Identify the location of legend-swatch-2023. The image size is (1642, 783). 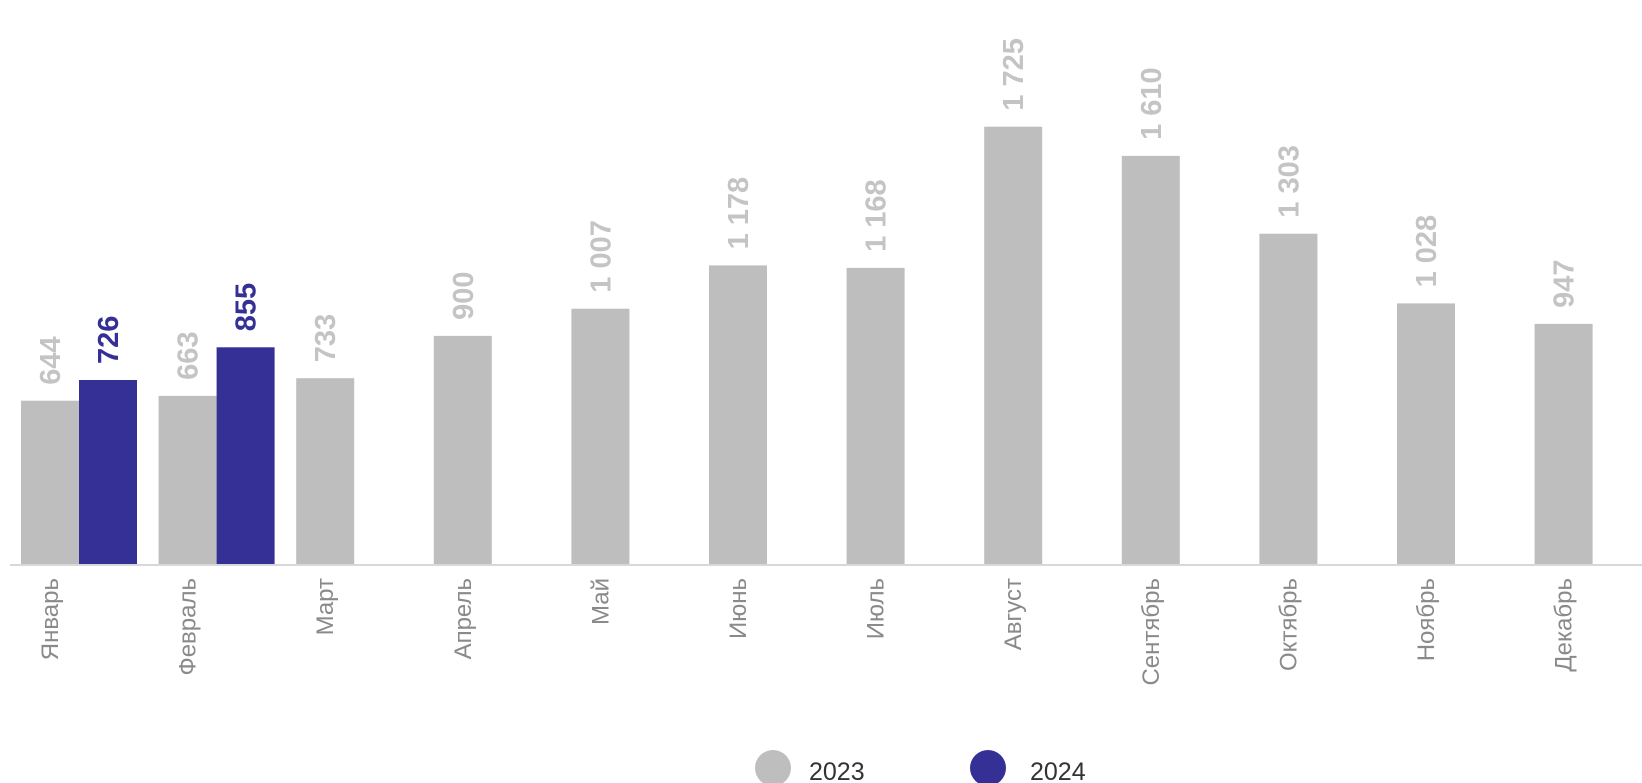
(773, 766).